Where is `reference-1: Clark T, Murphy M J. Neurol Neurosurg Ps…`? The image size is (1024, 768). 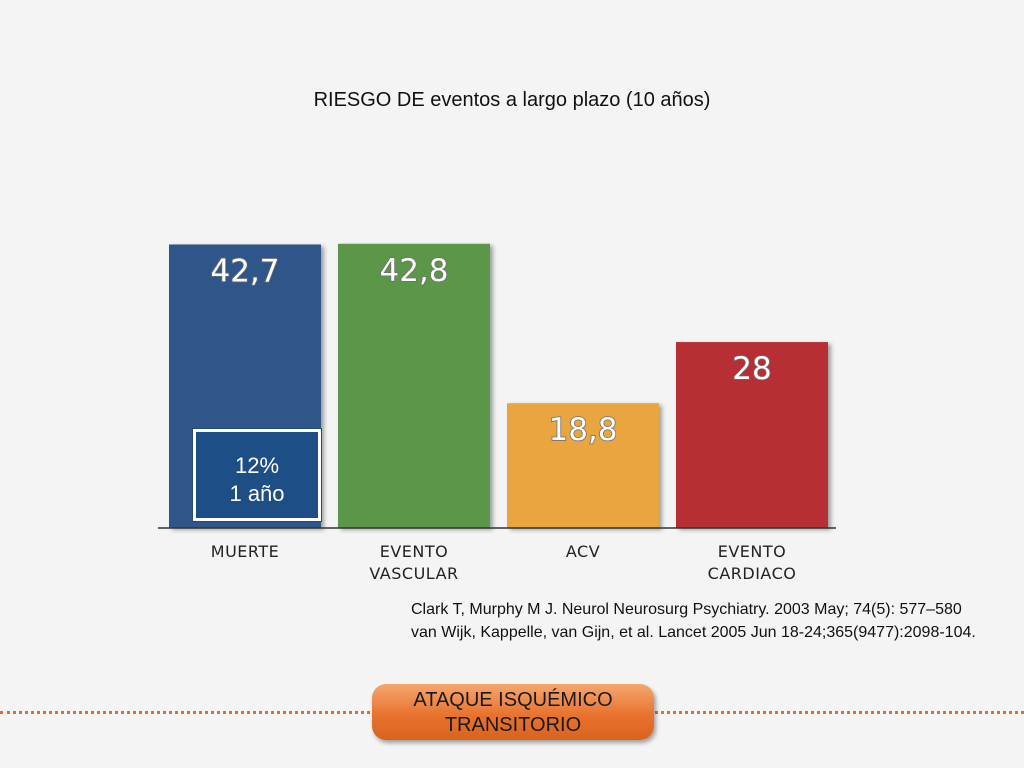
reference-1: Clark T, Murphy M J. Neurol Neurosurg Ps… is located at coordinates (686, 609).